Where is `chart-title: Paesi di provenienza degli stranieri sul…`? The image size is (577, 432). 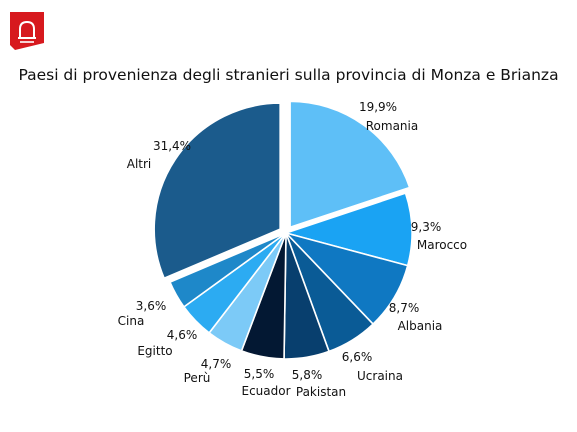 chart-title: Paesi di provenienza degli stranieri sul… is located at coordinates (288, 75).